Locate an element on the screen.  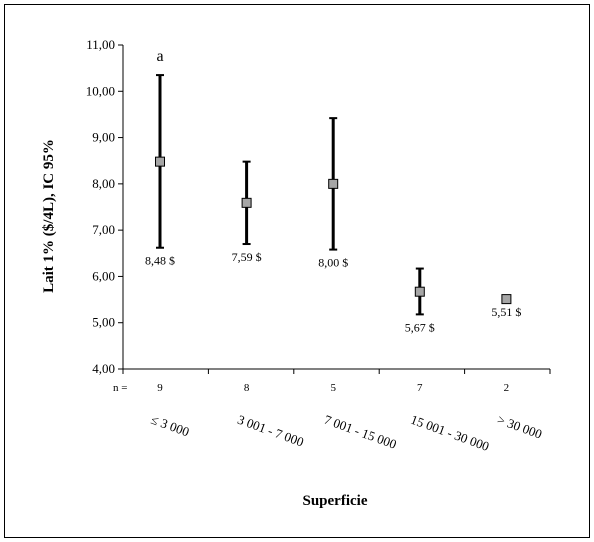
annotation-label: a is located at coordinates (159, 56).